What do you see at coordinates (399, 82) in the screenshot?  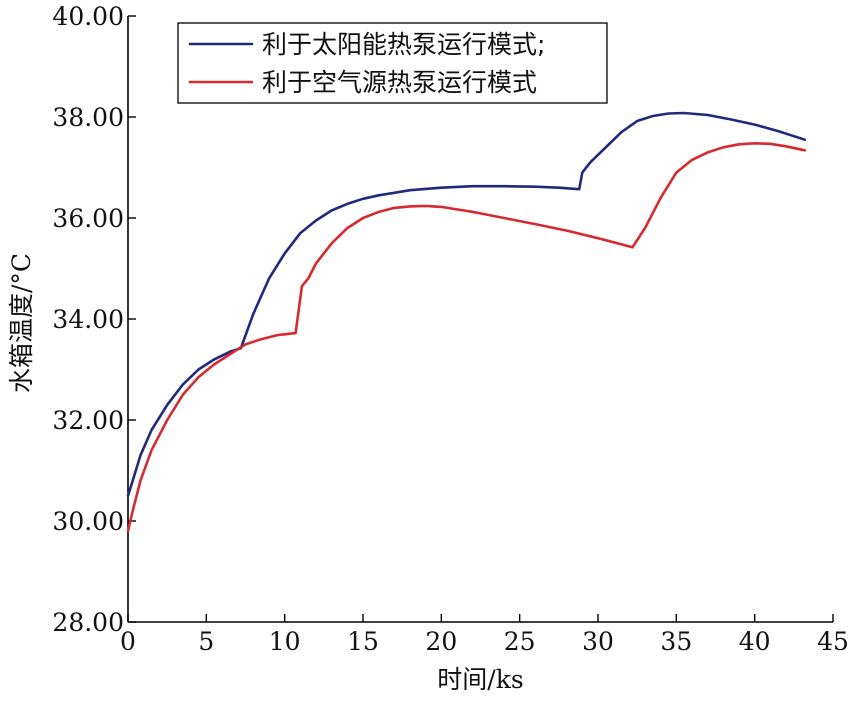 I see `legend-label-air-source: 利于空气源热泵运行模式` at bounding box center [399, 82].